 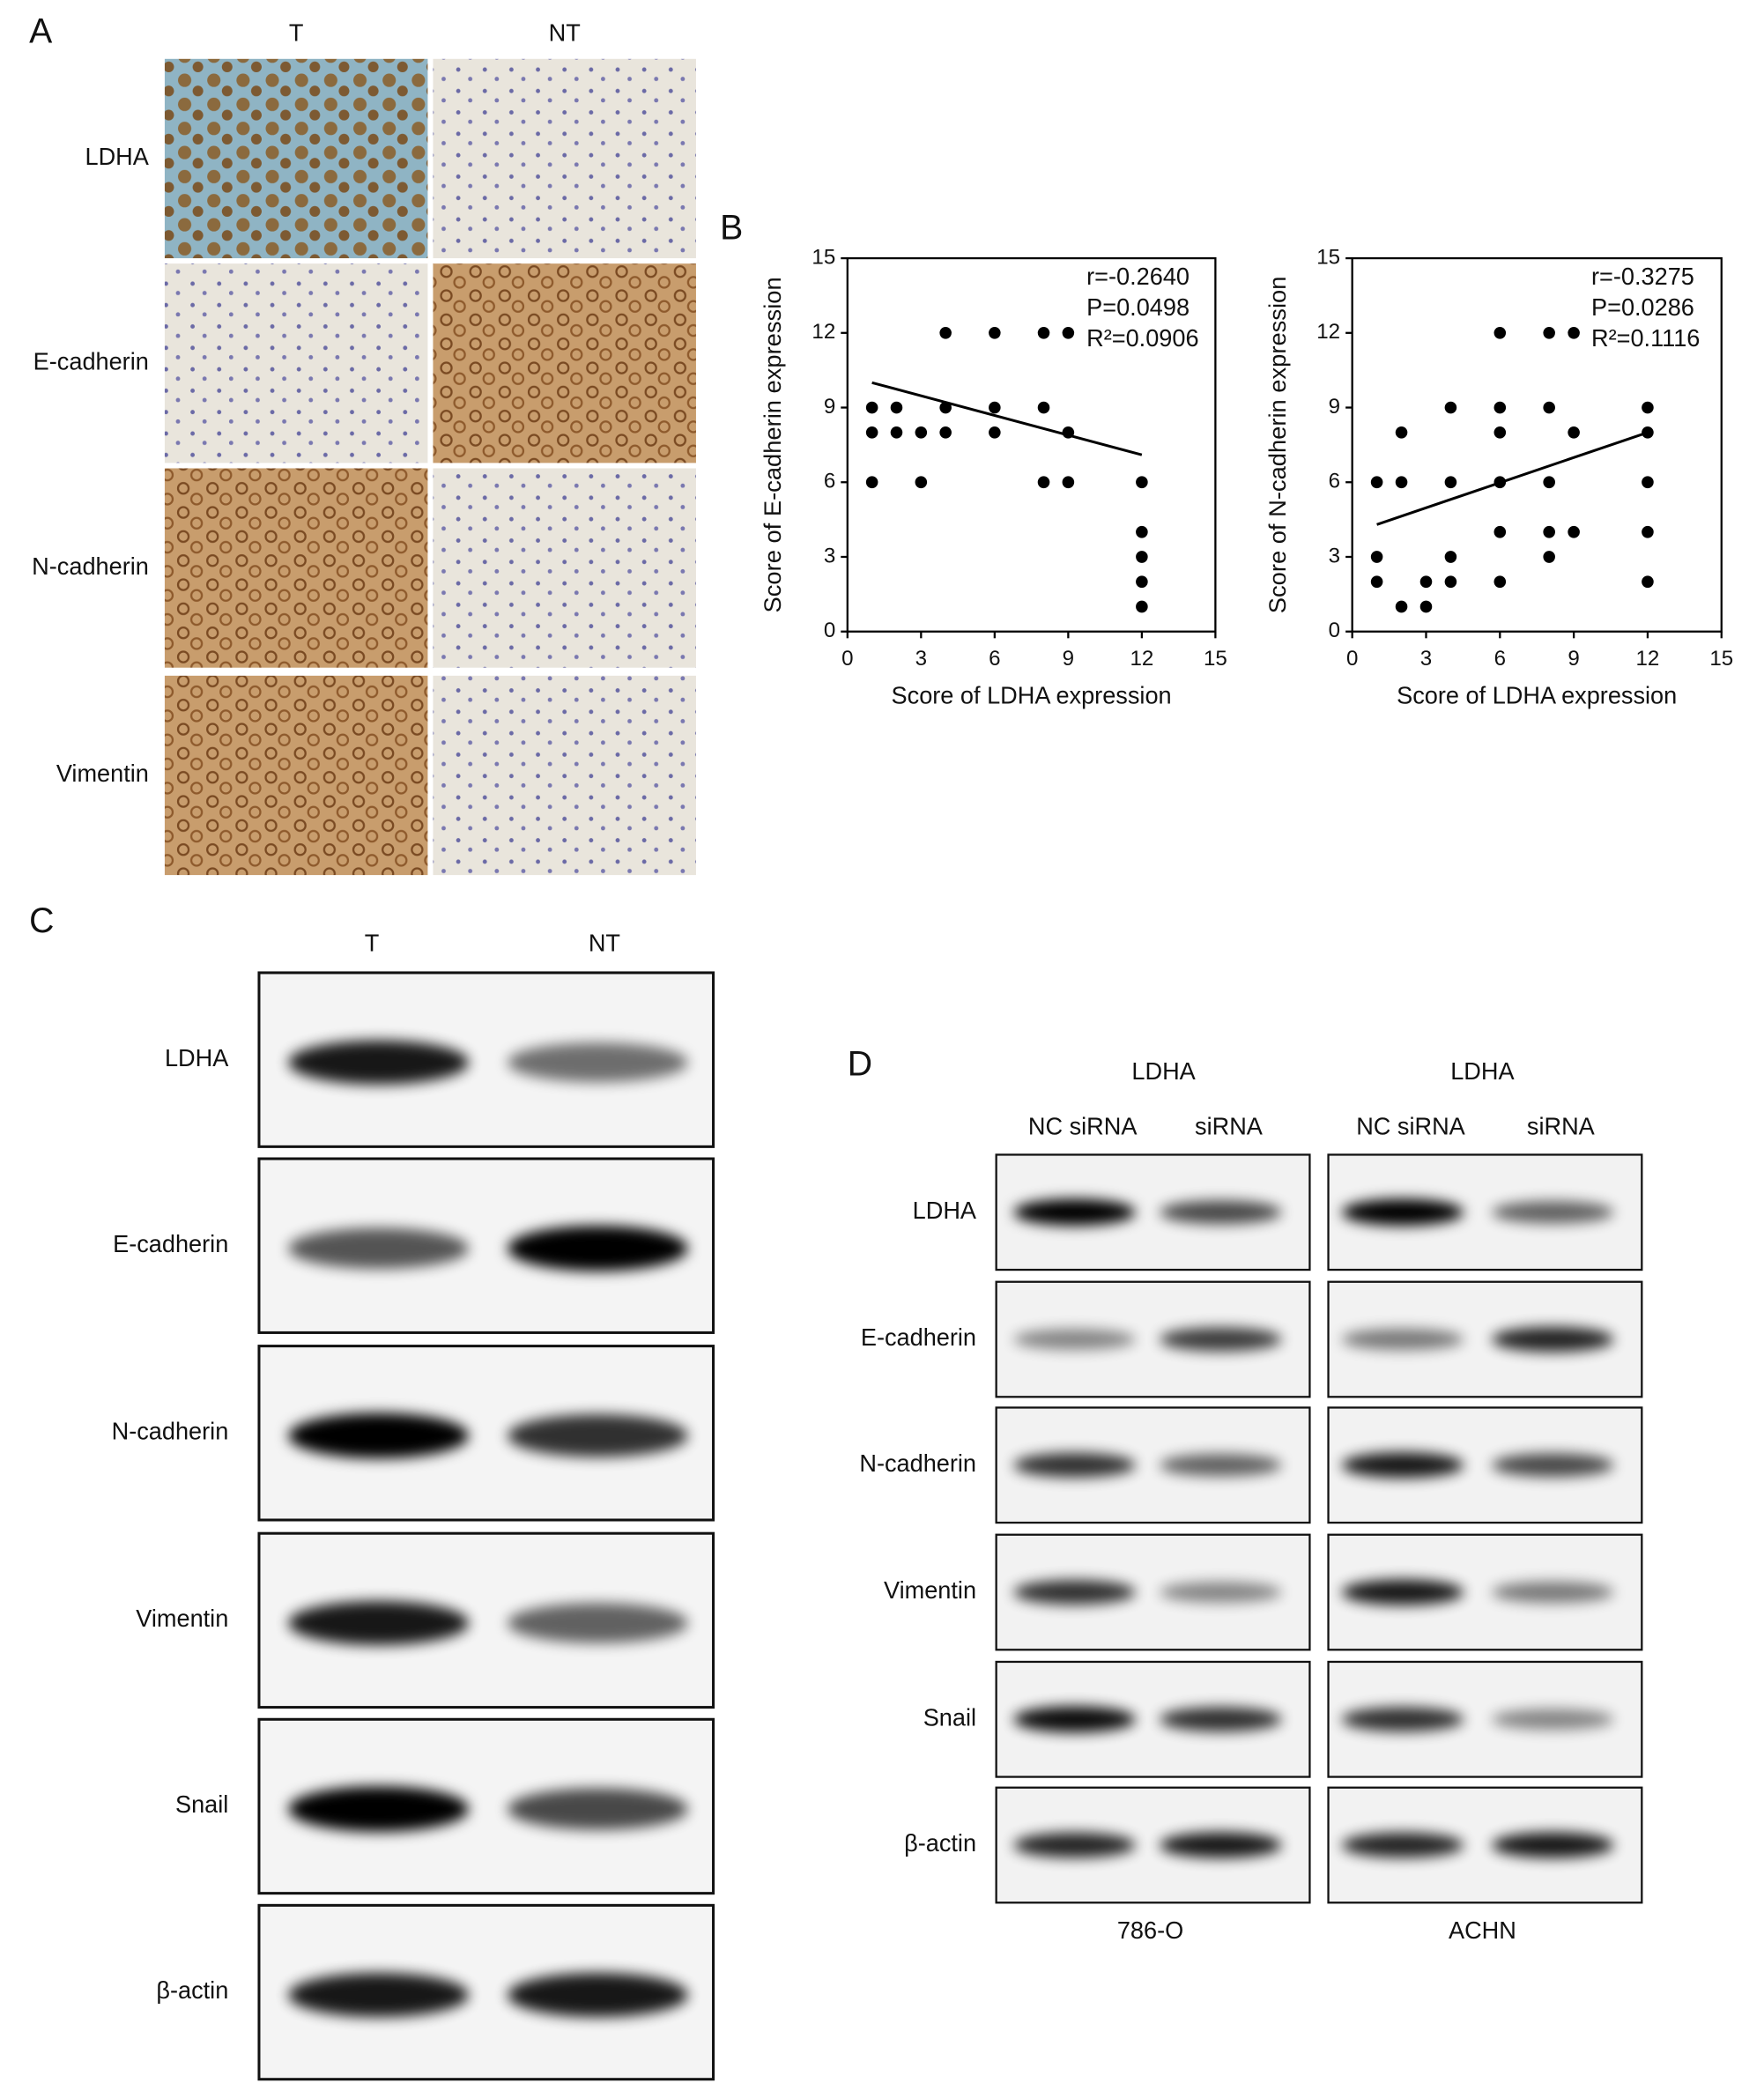 What do you see at coordinates (921, 659) in the screenshot?
I see `x-tick-label: 3` at bounding box center [921, 659].